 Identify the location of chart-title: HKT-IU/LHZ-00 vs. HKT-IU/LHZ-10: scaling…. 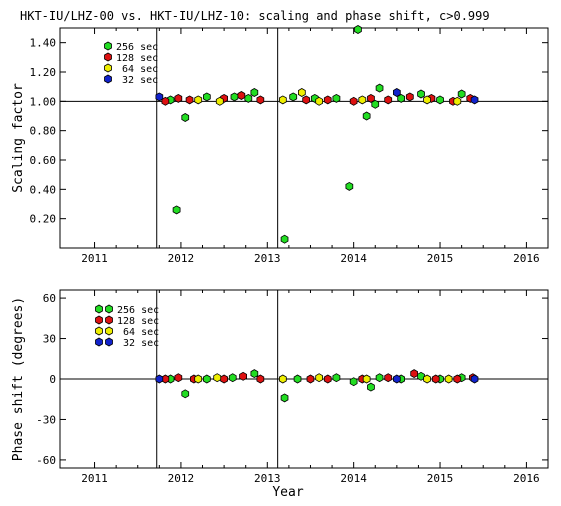
(255, 16).